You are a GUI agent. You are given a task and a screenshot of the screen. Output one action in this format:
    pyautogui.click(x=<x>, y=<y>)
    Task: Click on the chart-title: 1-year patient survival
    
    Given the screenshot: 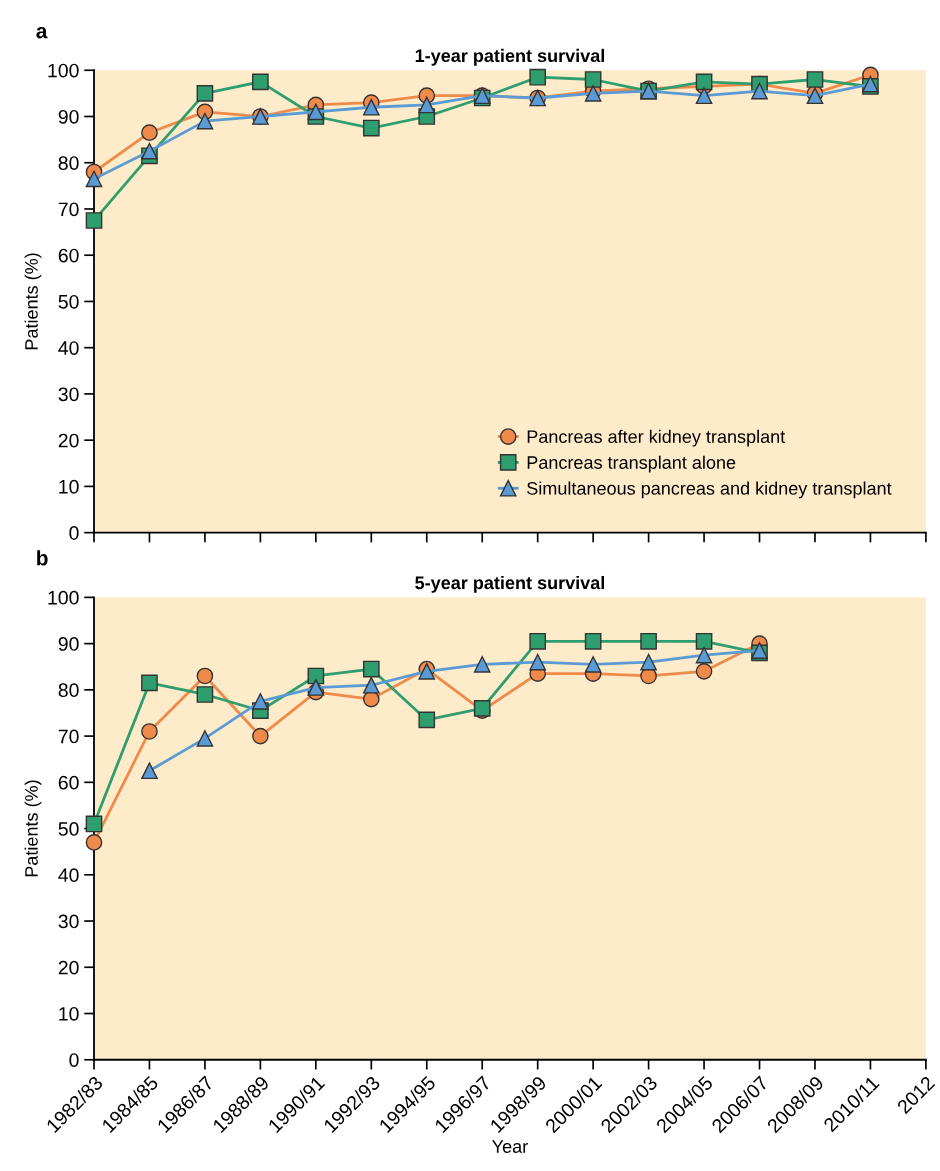 What is the action you would take?
    pyautogui.click(x=510, y=57)
    